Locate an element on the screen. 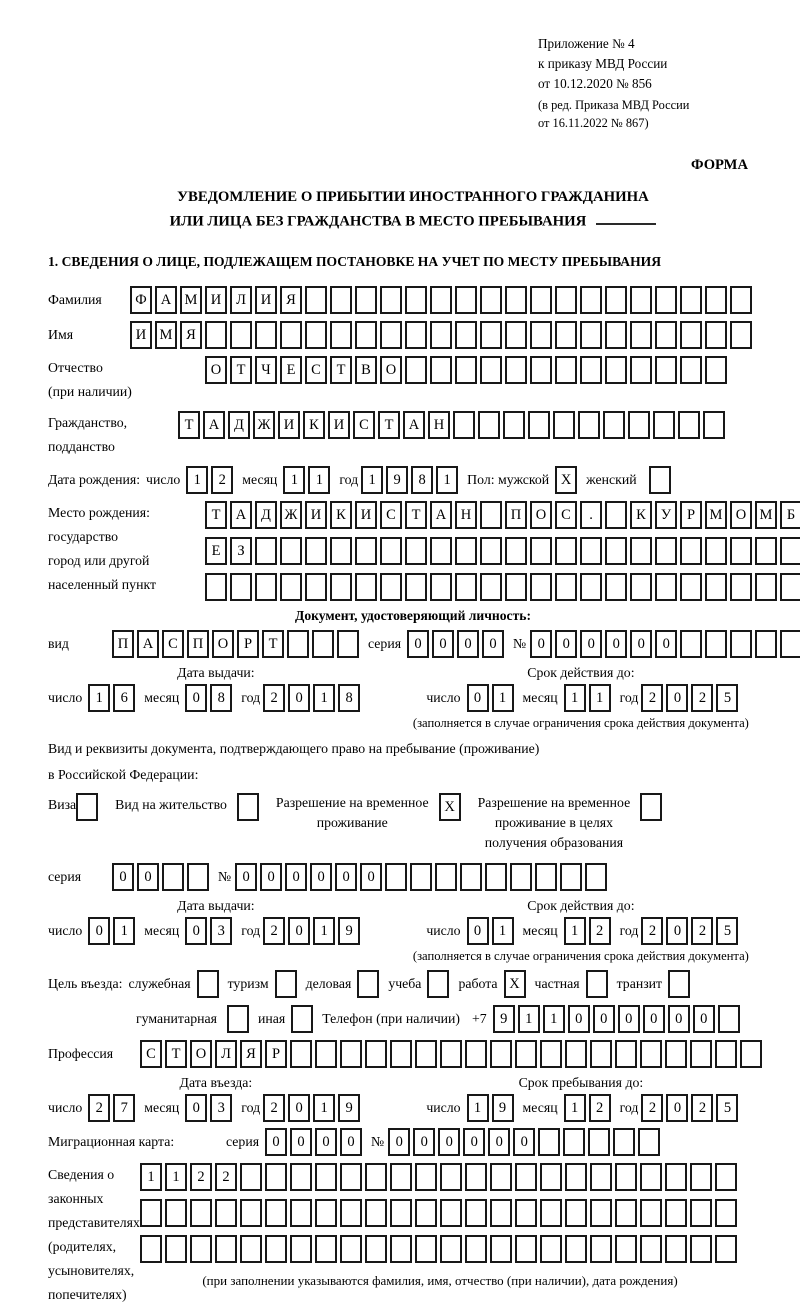 The image size is (800, 1307). char-cell: Я is located at coordinates (291, 300).